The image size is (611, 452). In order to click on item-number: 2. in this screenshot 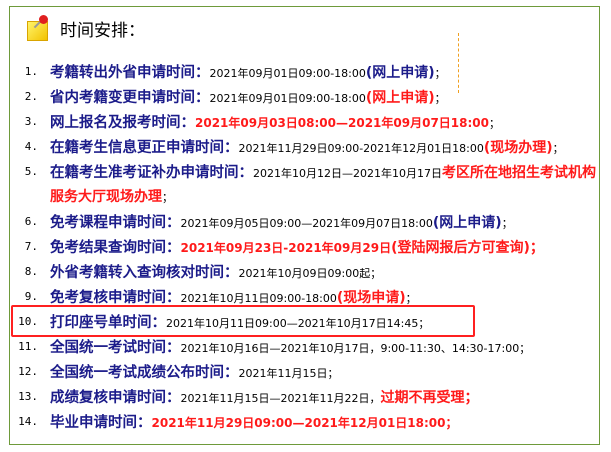, I will do `click(31, 96)`.